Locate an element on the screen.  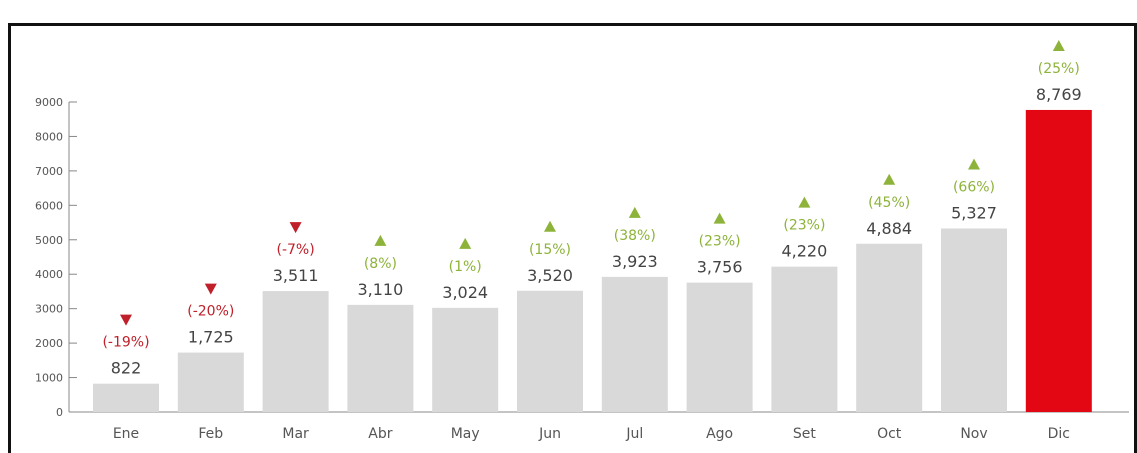
bar-jul is located at coordinates (634, 344).